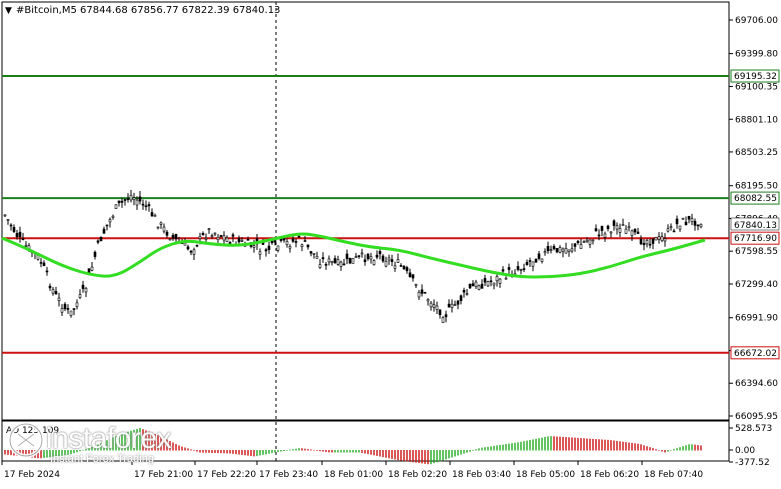  Describe the element at coordinates (32, 475) in the screenshot. I see `time-tick-label: 17 Feb 2024` at that location.